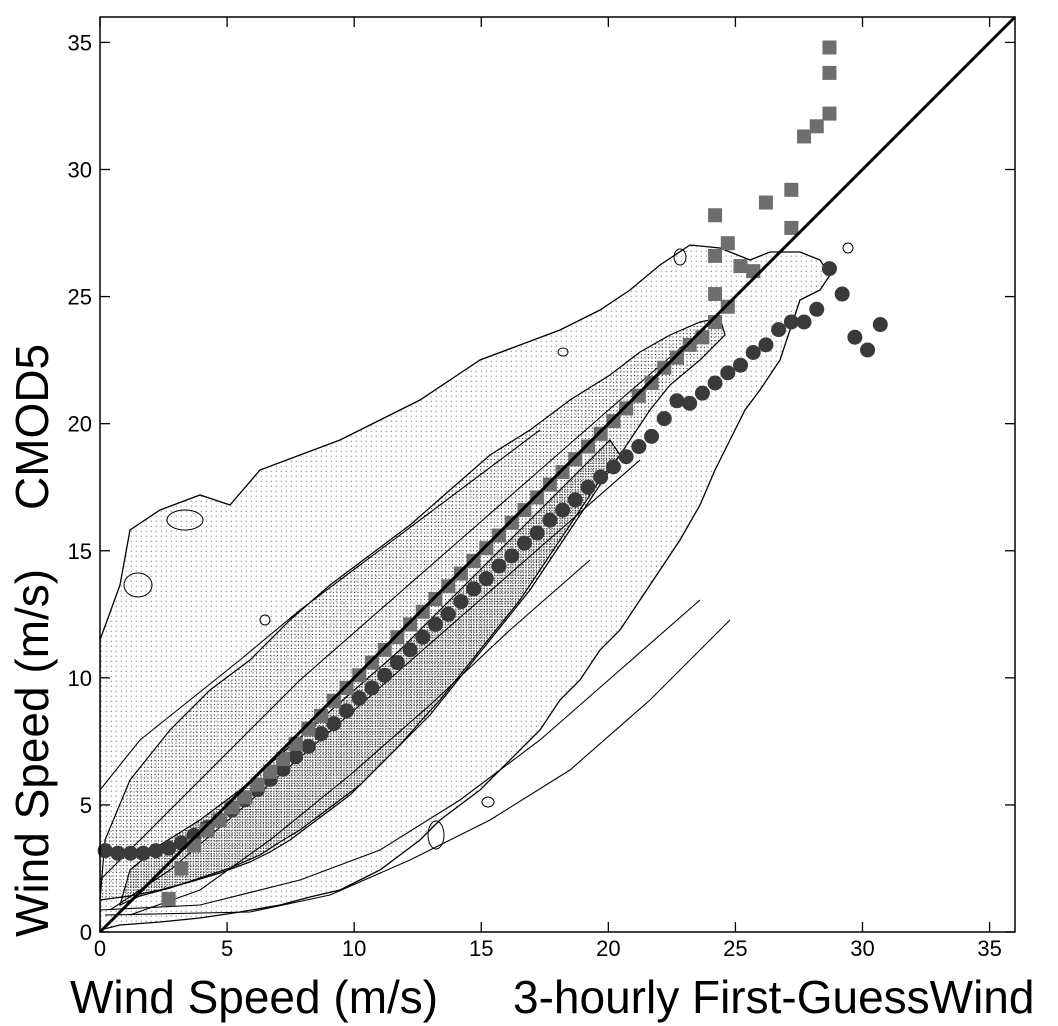  Describe the element at coordinates (354, 948) in the screenshot. I see `x-tick-label: 10` at that location.